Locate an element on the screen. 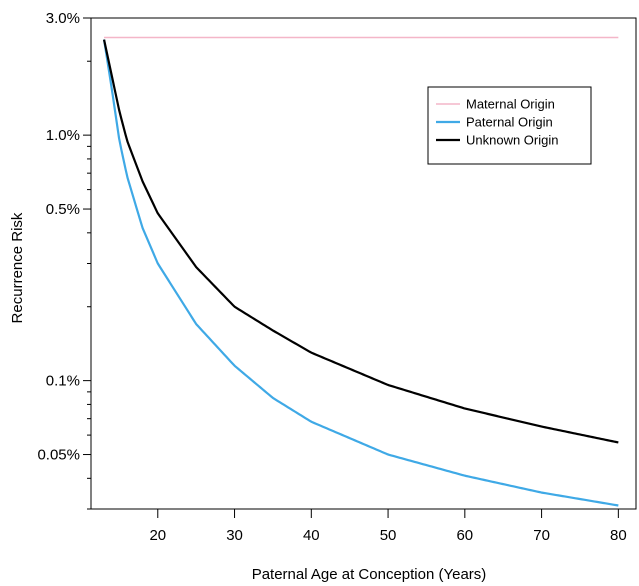 The width and height of the screenshot is (639, 586). legend-label: Paternal Origin is located at coordinates (509, 122).